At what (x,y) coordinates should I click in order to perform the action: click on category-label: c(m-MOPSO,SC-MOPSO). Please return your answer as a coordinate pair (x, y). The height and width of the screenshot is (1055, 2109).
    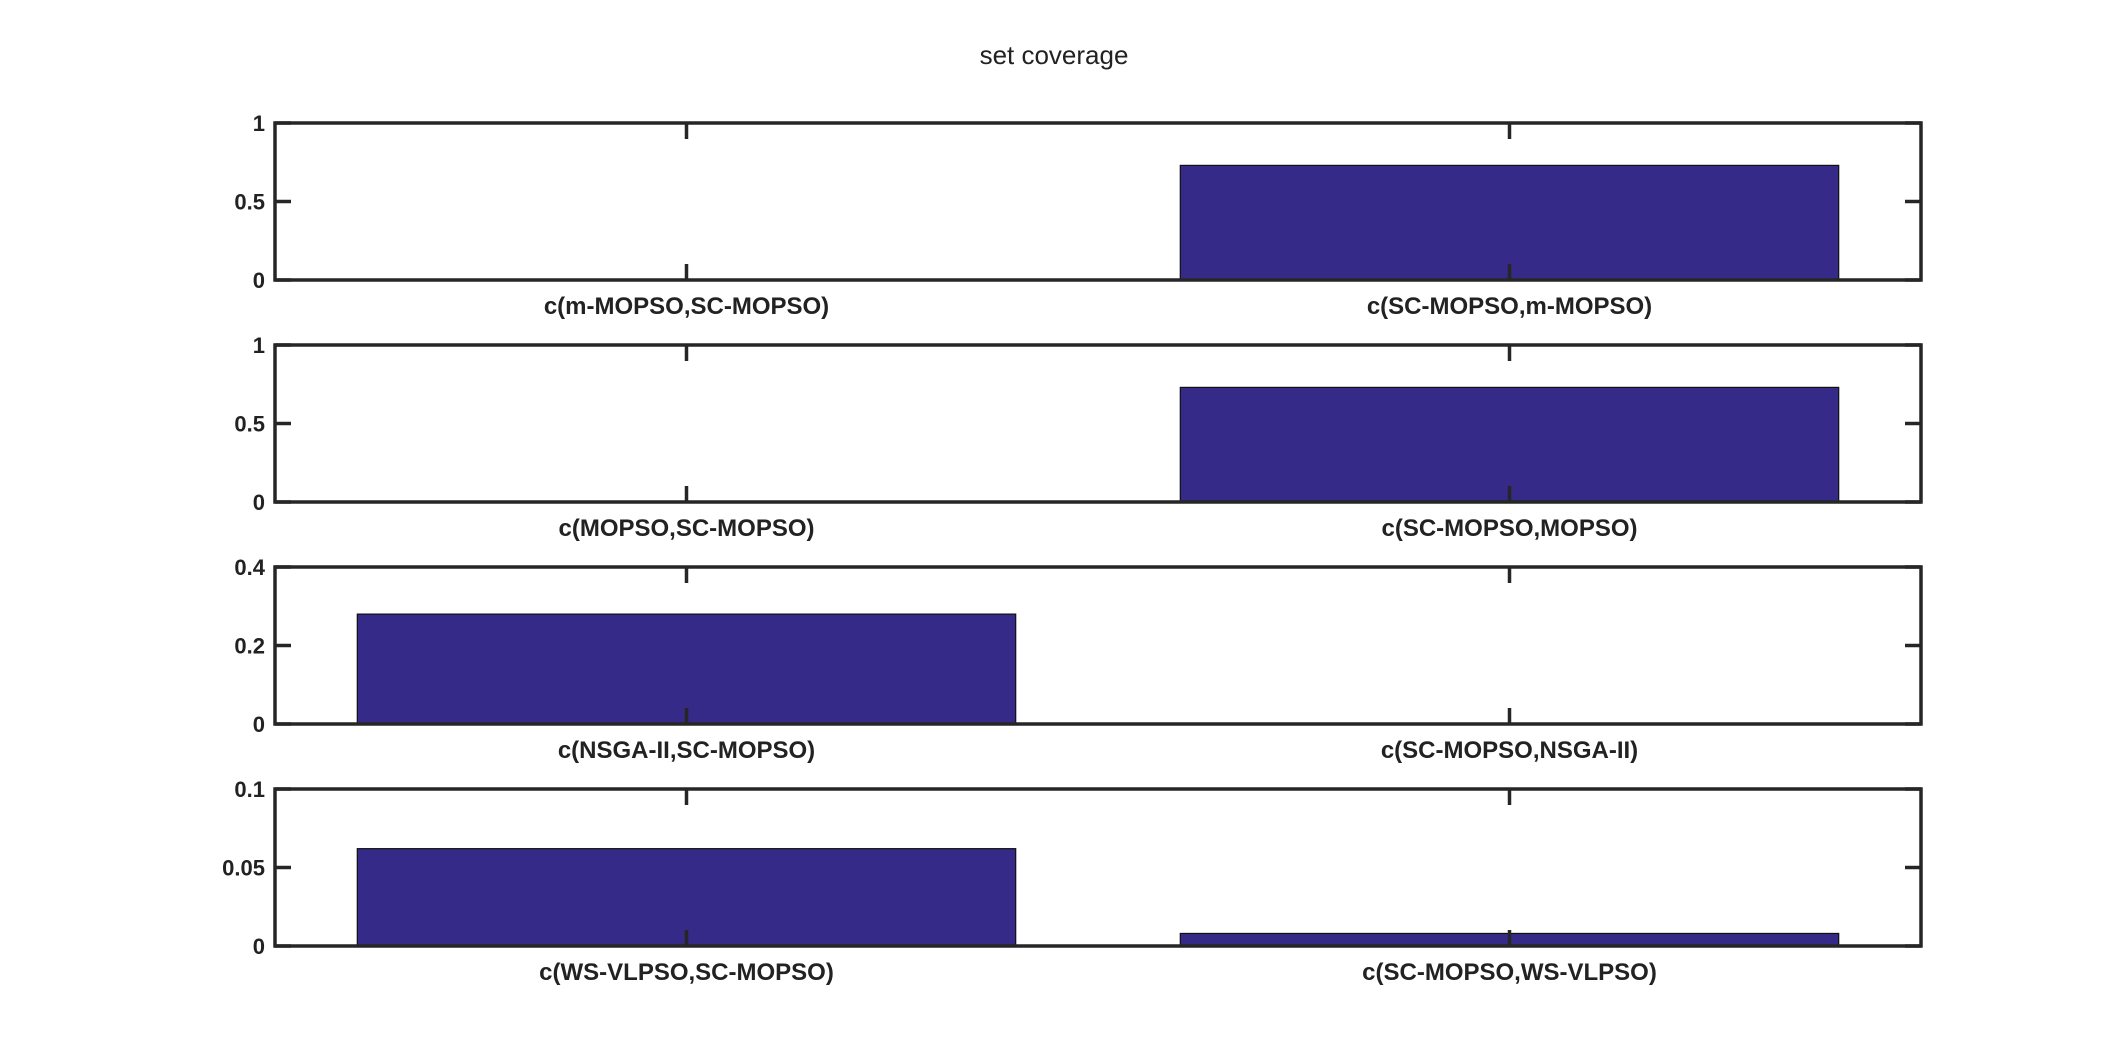
    Looking at the image, I should click on (686, 306).